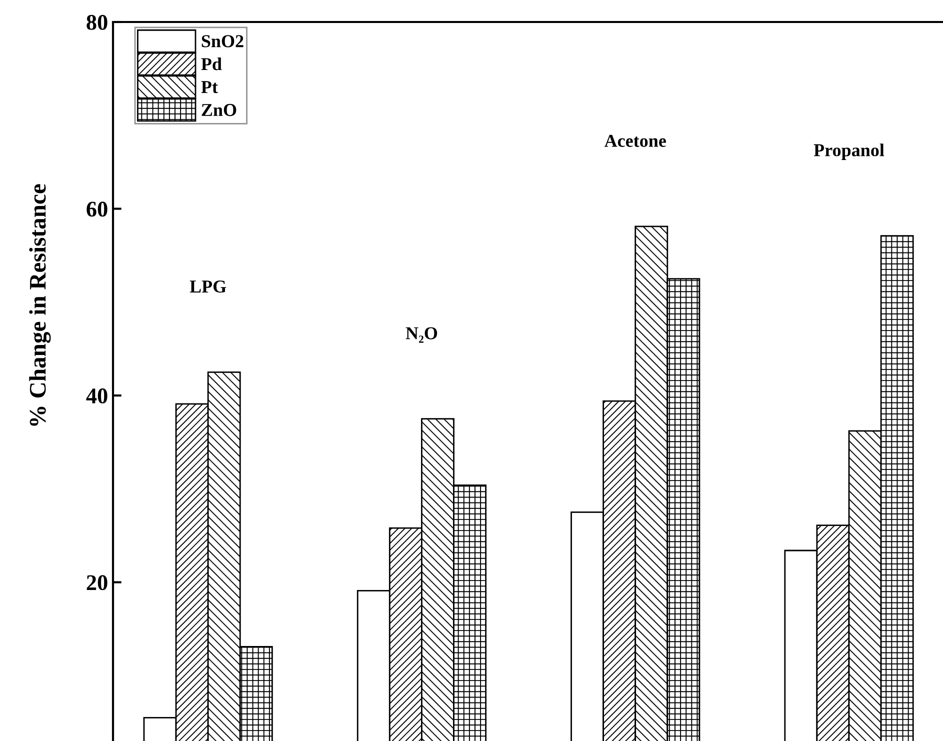 This screenshot has width=943, height=741. What do you see at coordinates (208, 286) in the screenshot?
I see `x-tick-label: LPG` at bounding box center [208, 286].